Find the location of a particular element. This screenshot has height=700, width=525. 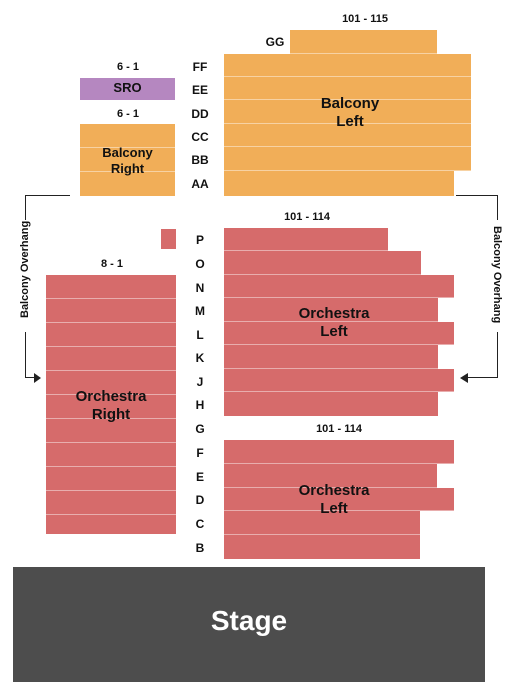

row-label-ff: FF is located at coordinates (200, 67).